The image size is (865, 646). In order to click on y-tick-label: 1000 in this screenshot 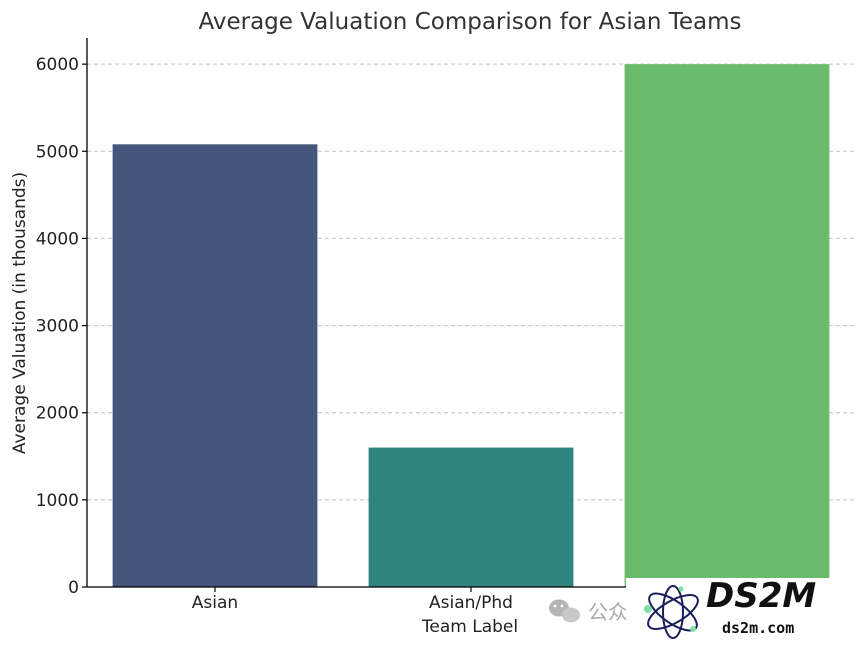, I will do `click(57, 501)`.